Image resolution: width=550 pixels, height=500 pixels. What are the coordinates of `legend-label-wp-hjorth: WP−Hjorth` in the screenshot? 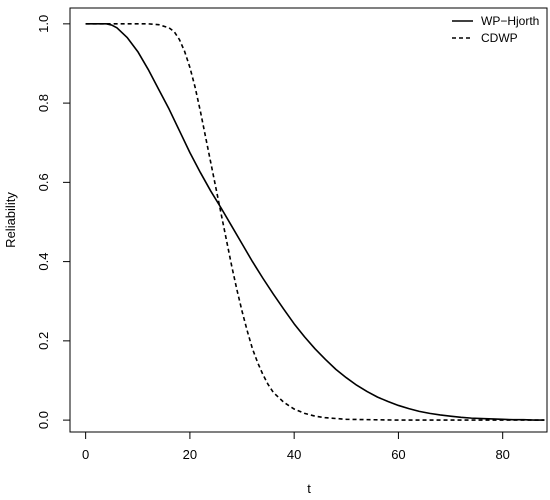 It's located at (510, 21).